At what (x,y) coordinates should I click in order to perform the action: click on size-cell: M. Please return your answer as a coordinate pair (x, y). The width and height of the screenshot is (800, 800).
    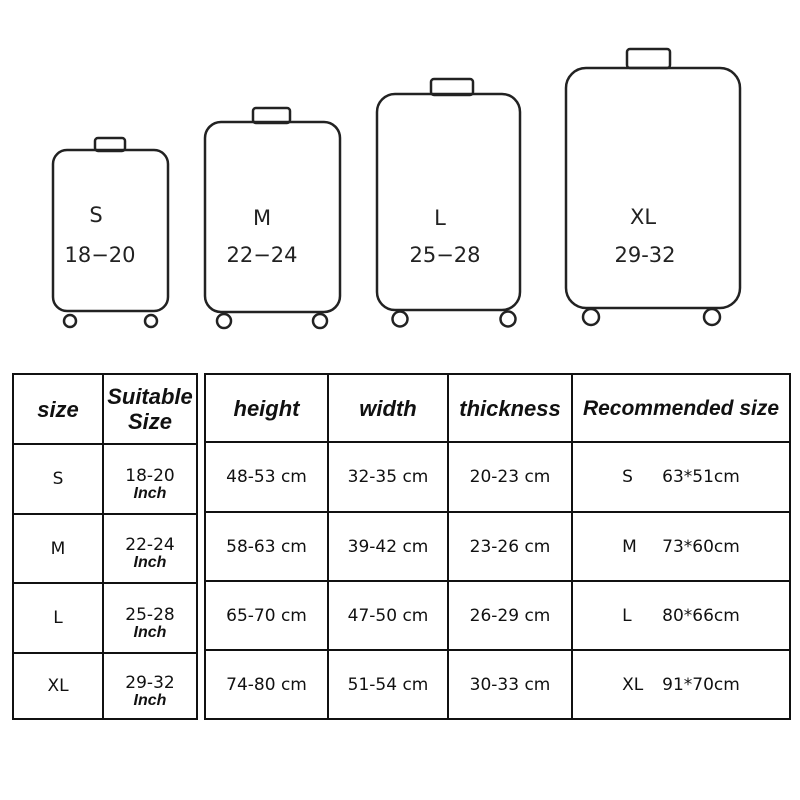
    Looking at the image, I should click on (58, 548).